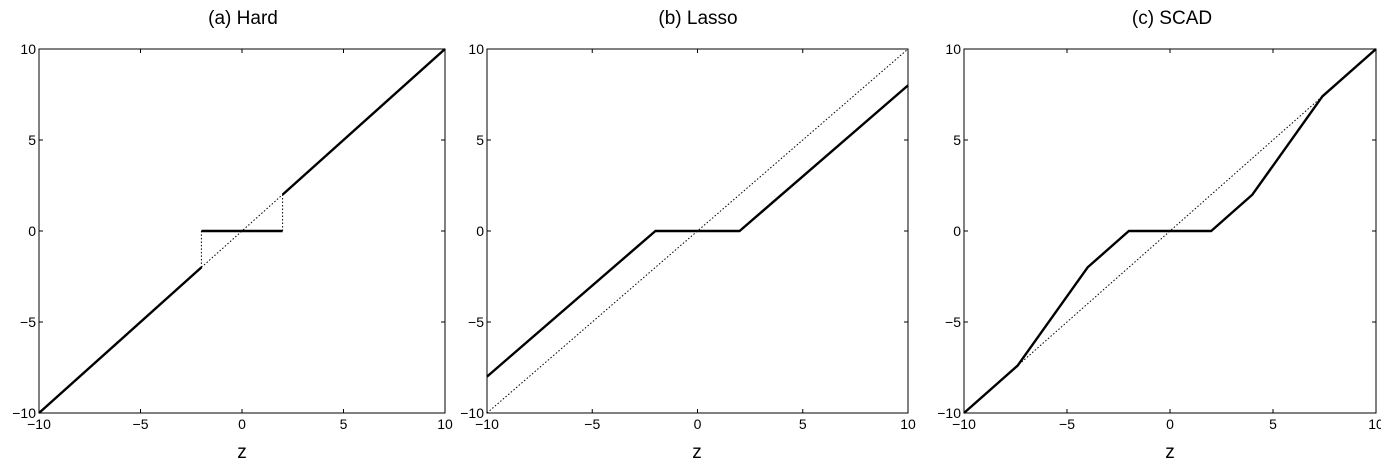 This screenshot has width=1381, height=463. I want to click on panel-title: (b) Lasso, so click(697, 18).